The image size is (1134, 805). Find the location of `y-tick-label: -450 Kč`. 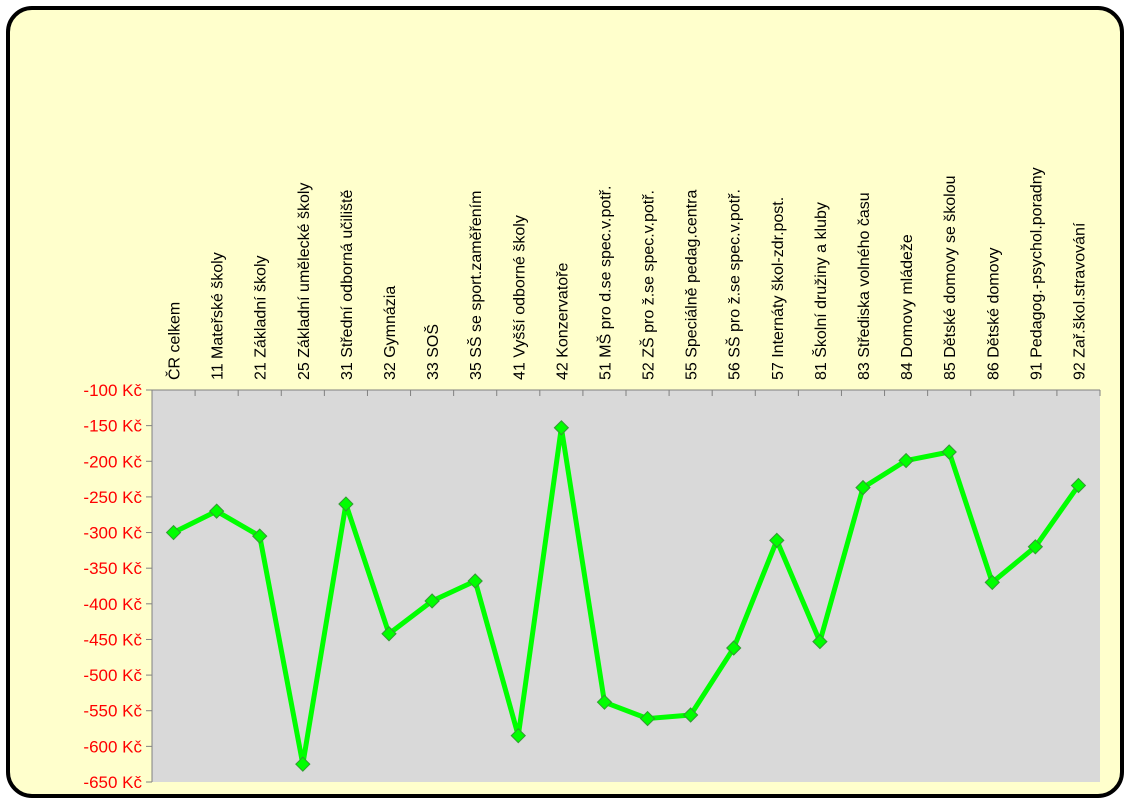

y-tick-label: -450 Kč is located at coordinates (112, 639).